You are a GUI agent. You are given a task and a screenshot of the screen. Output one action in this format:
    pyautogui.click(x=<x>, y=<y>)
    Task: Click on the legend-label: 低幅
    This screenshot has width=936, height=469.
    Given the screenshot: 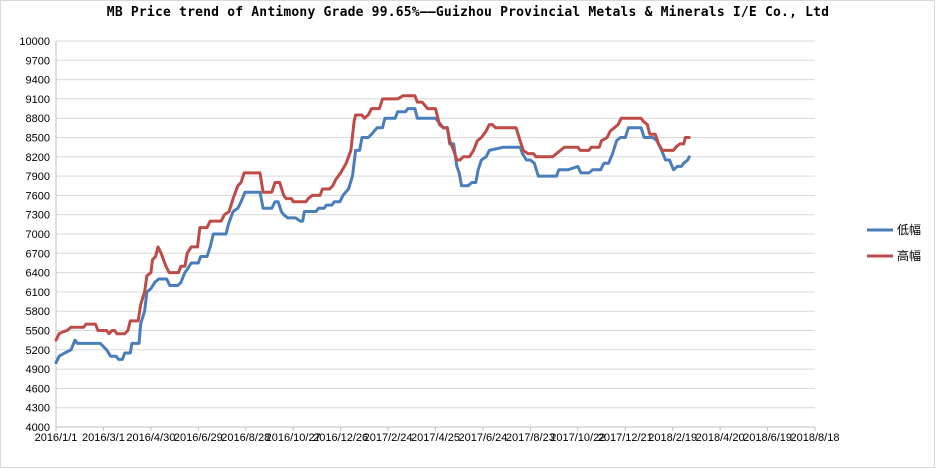 What is the action you would take?
    pyautogui.click(x=909, y=229)
    